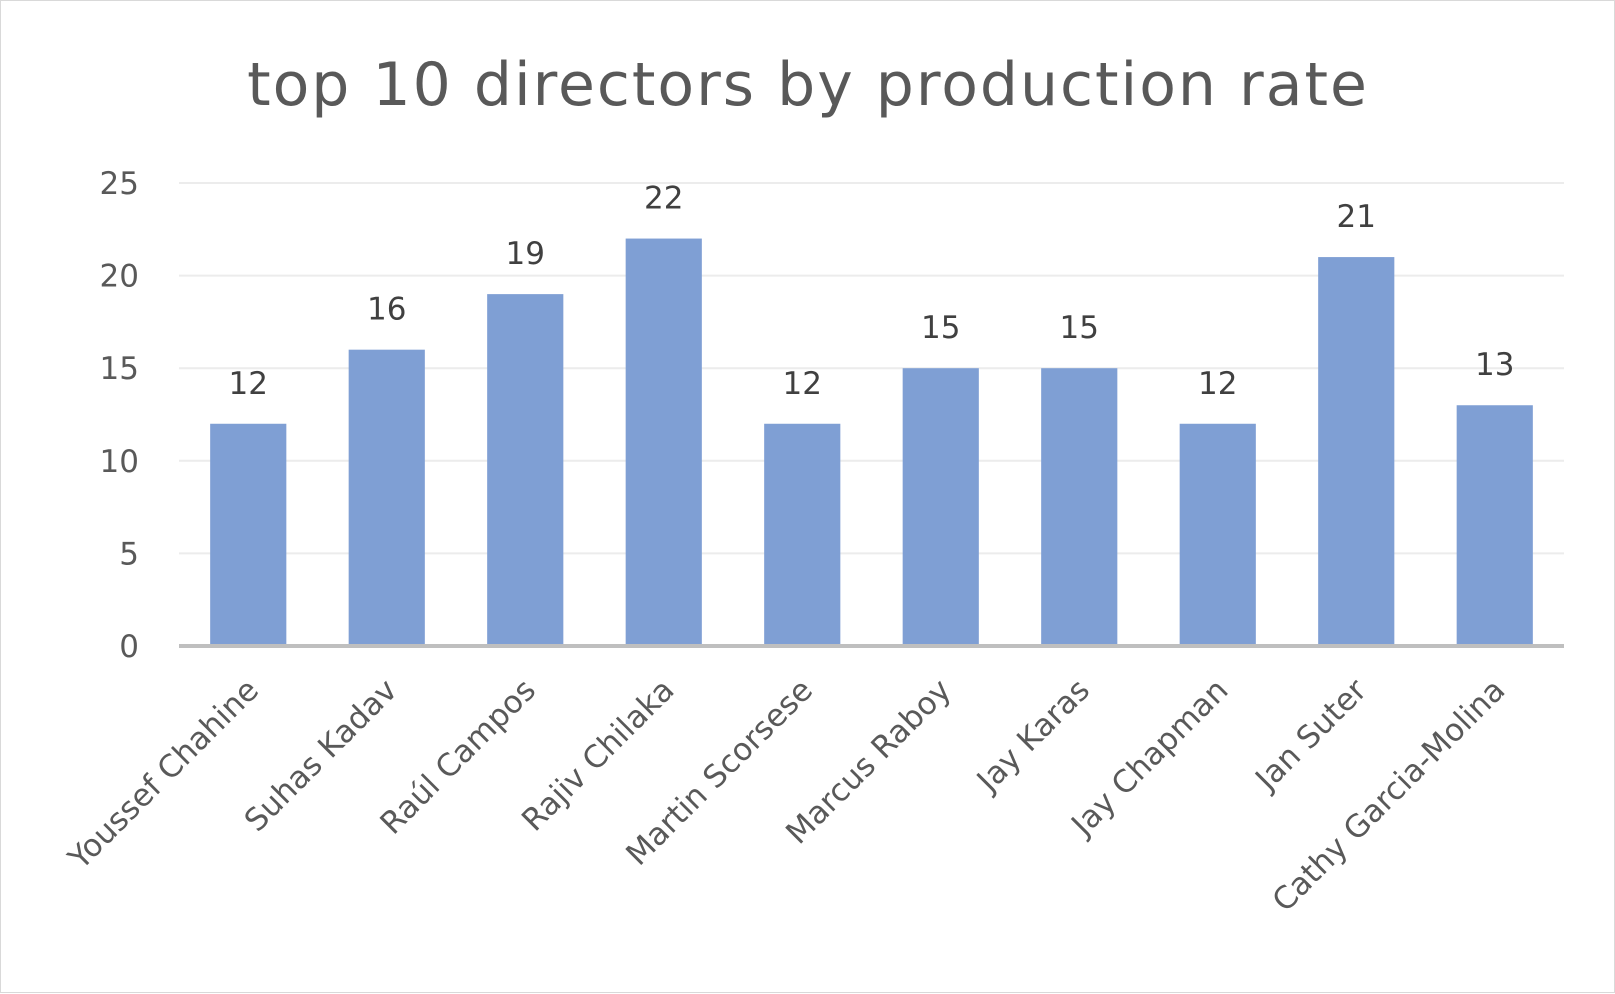  I want to click on chart-title: top 10 directors by production rate, so click(808, 85).